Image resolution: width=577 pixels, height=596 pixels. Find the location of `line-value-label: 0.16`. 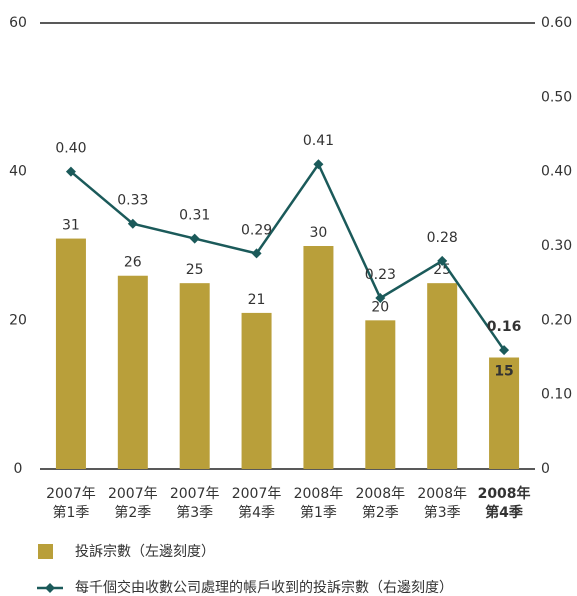

line-value-label: 0.16 is located at coordinates (504, 327).